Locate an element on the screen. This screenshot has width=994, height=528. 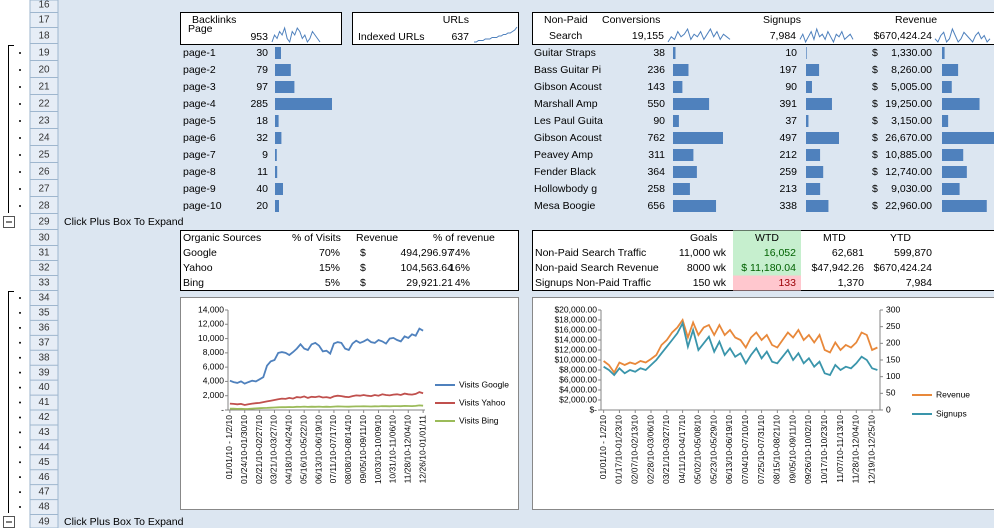
row-number: 29 is located at coordinates (44, 222).